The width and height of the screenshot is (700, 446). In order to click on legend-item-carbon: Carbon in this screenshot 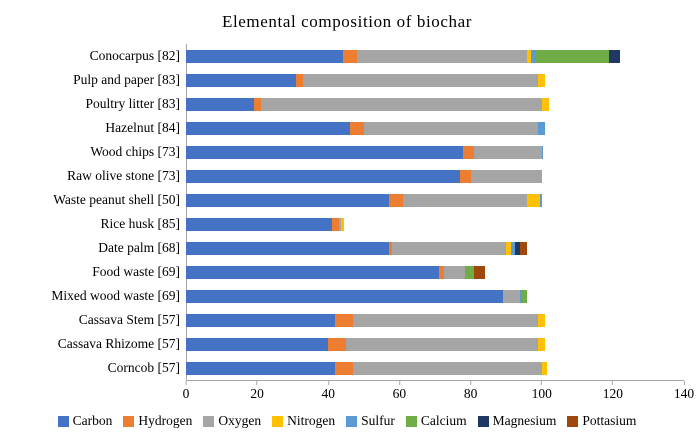, I will do `click(85, 421)`.